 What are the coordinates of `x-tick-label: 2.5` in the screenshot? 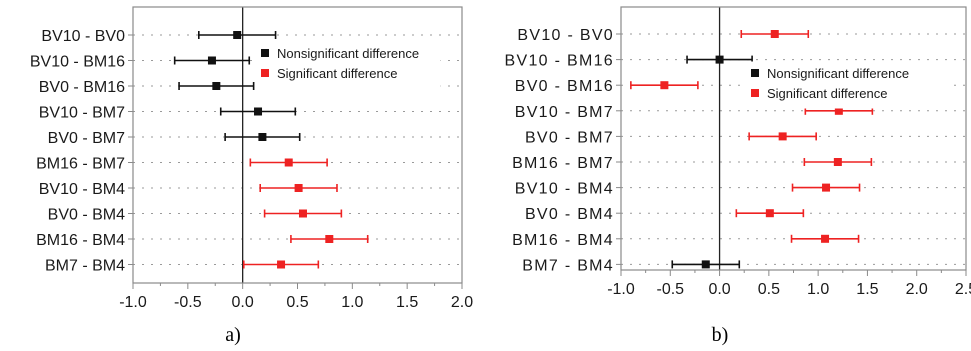 It's located at (963, 289).